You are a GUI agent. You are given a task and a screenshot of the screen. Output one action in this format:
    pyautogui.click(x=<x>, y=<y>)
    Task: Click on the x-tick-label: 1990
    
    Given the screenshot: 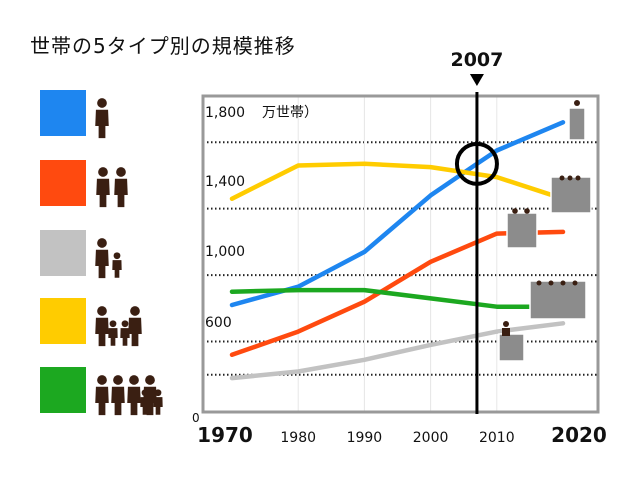 What is the action you would take?
    pyautogui.click(x=365, y=438)
    